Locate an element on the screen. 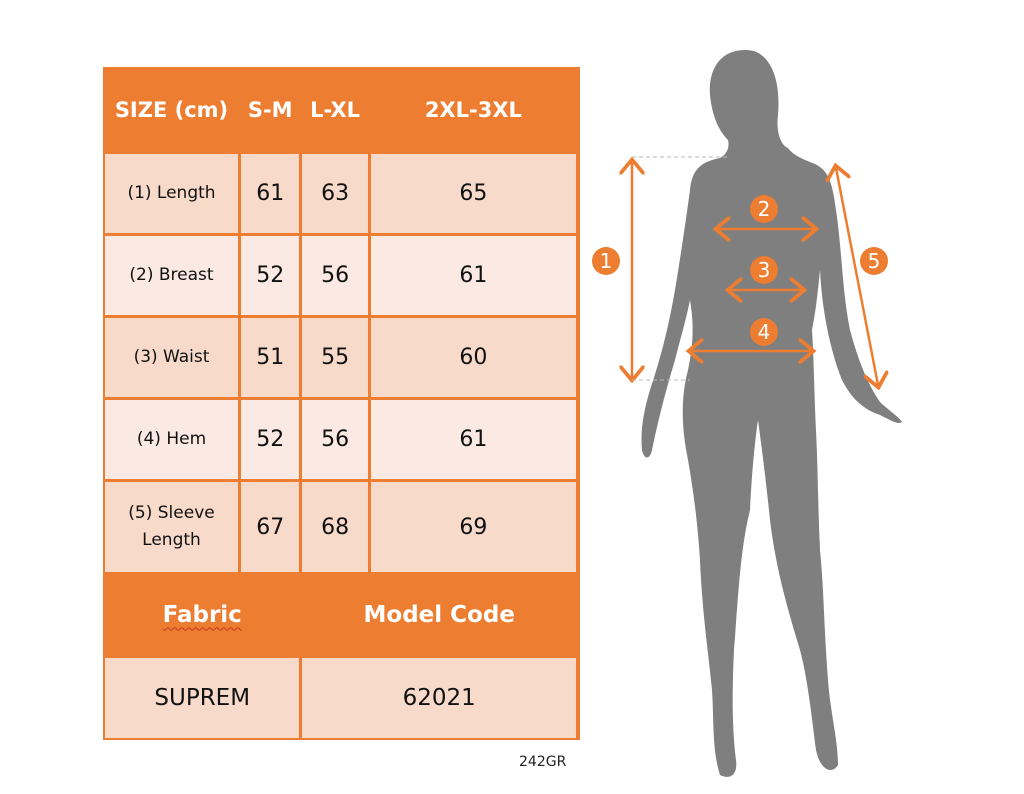 Image resolution: width=1024 pixels, height=794 pixels. model-code-value: 62021 is located at coordinates (439, 698).